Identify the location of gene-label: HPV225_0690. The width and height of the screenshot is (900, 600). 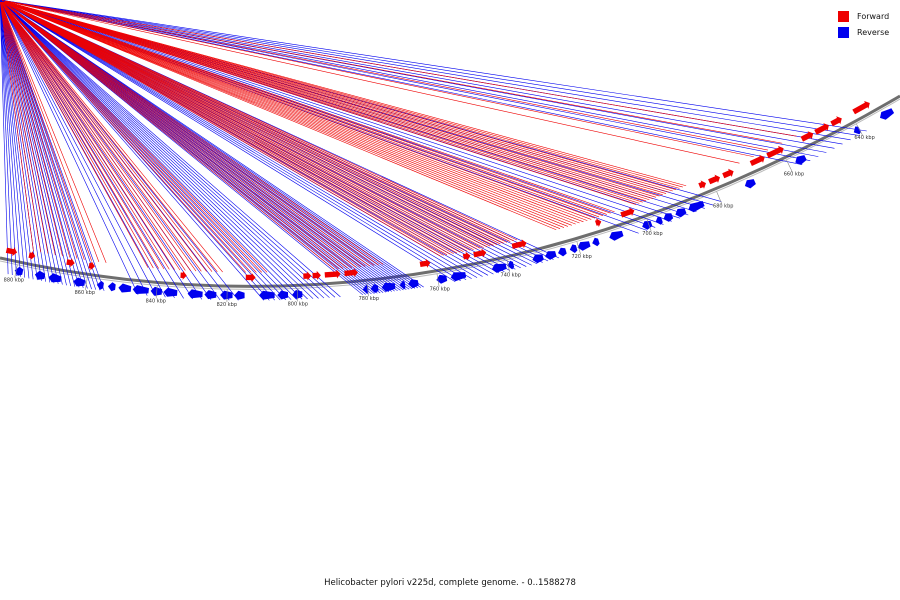
(17, 1).